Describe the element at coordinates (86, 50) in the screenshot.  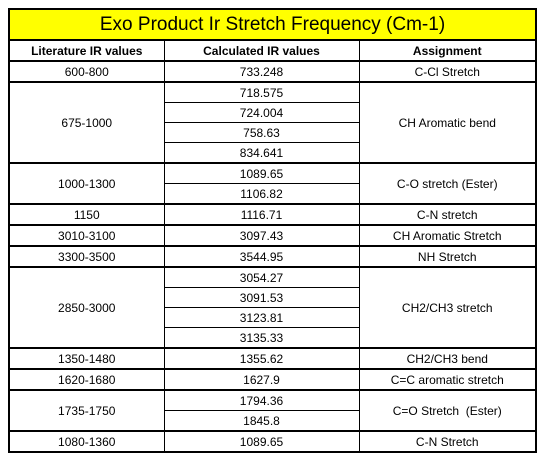
I see `column-header: Literature IR values` at that location.